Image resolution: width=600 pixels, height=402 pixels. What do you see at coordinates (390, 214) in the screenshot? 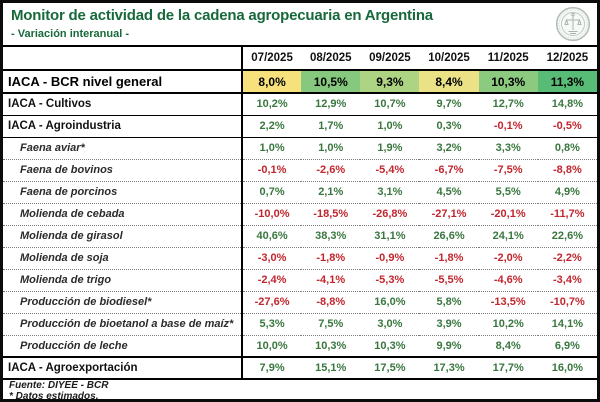
I see `value-cell: -26,8%` at bounding box center [390, 214].